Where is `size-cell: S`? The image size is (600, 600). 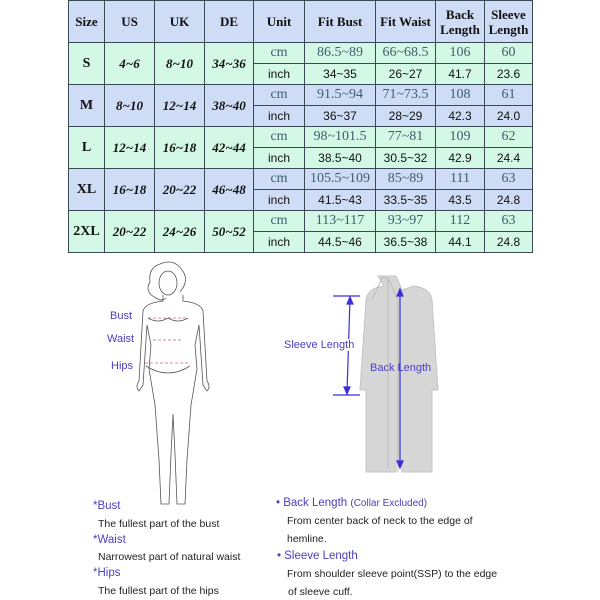 size-cell: S is located at coordinates (86, 63).